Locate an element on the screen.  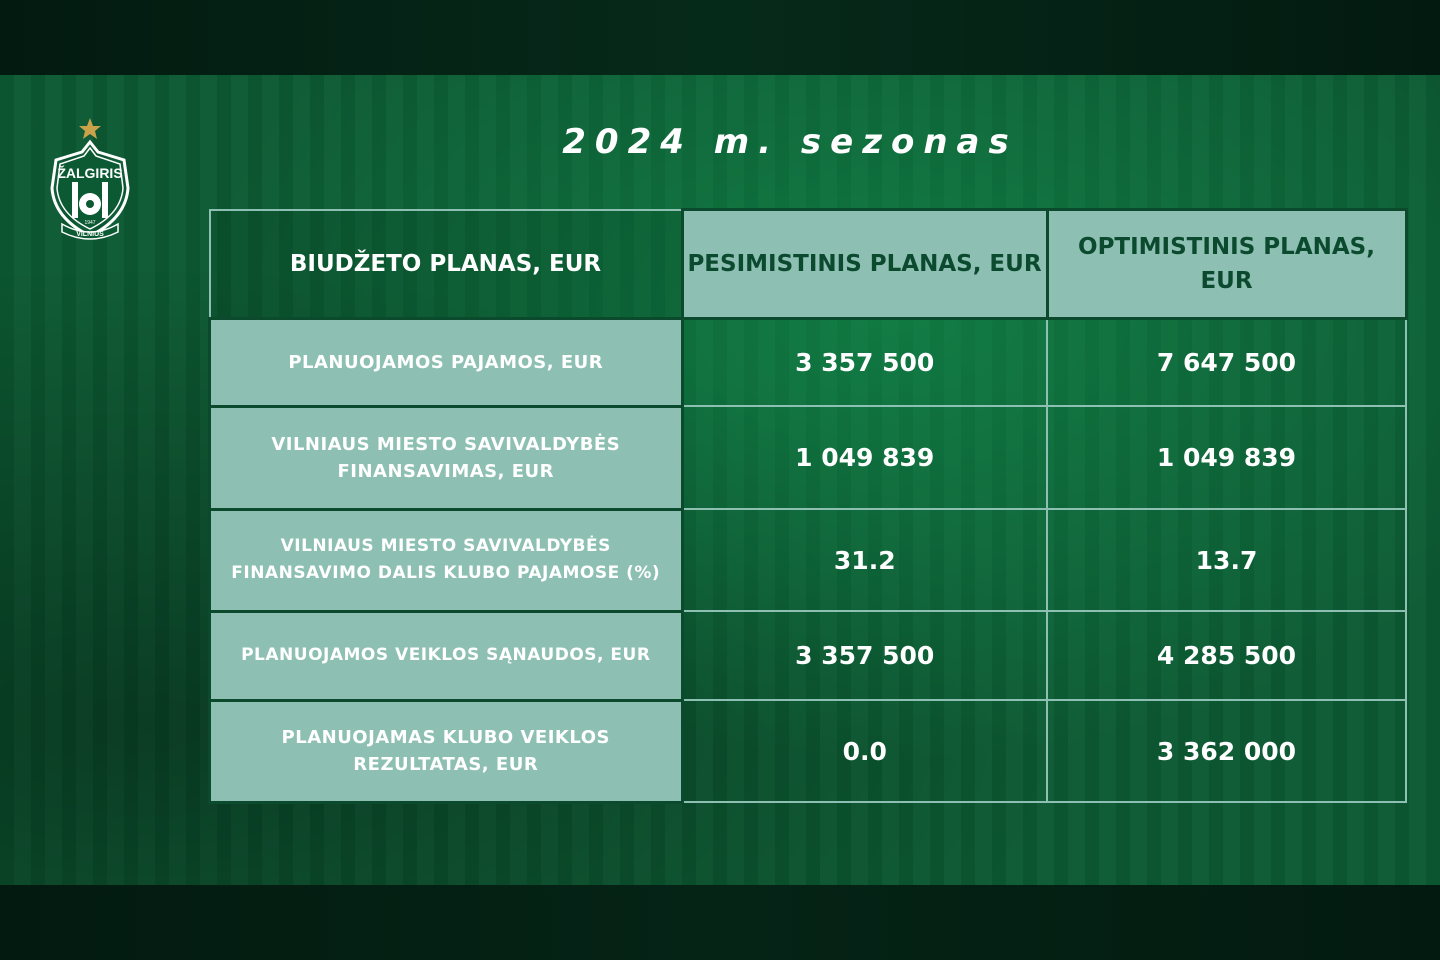
header-budget-plan: BIUDŽETO PLANAS, EUR is located at coordinates (445, 263).